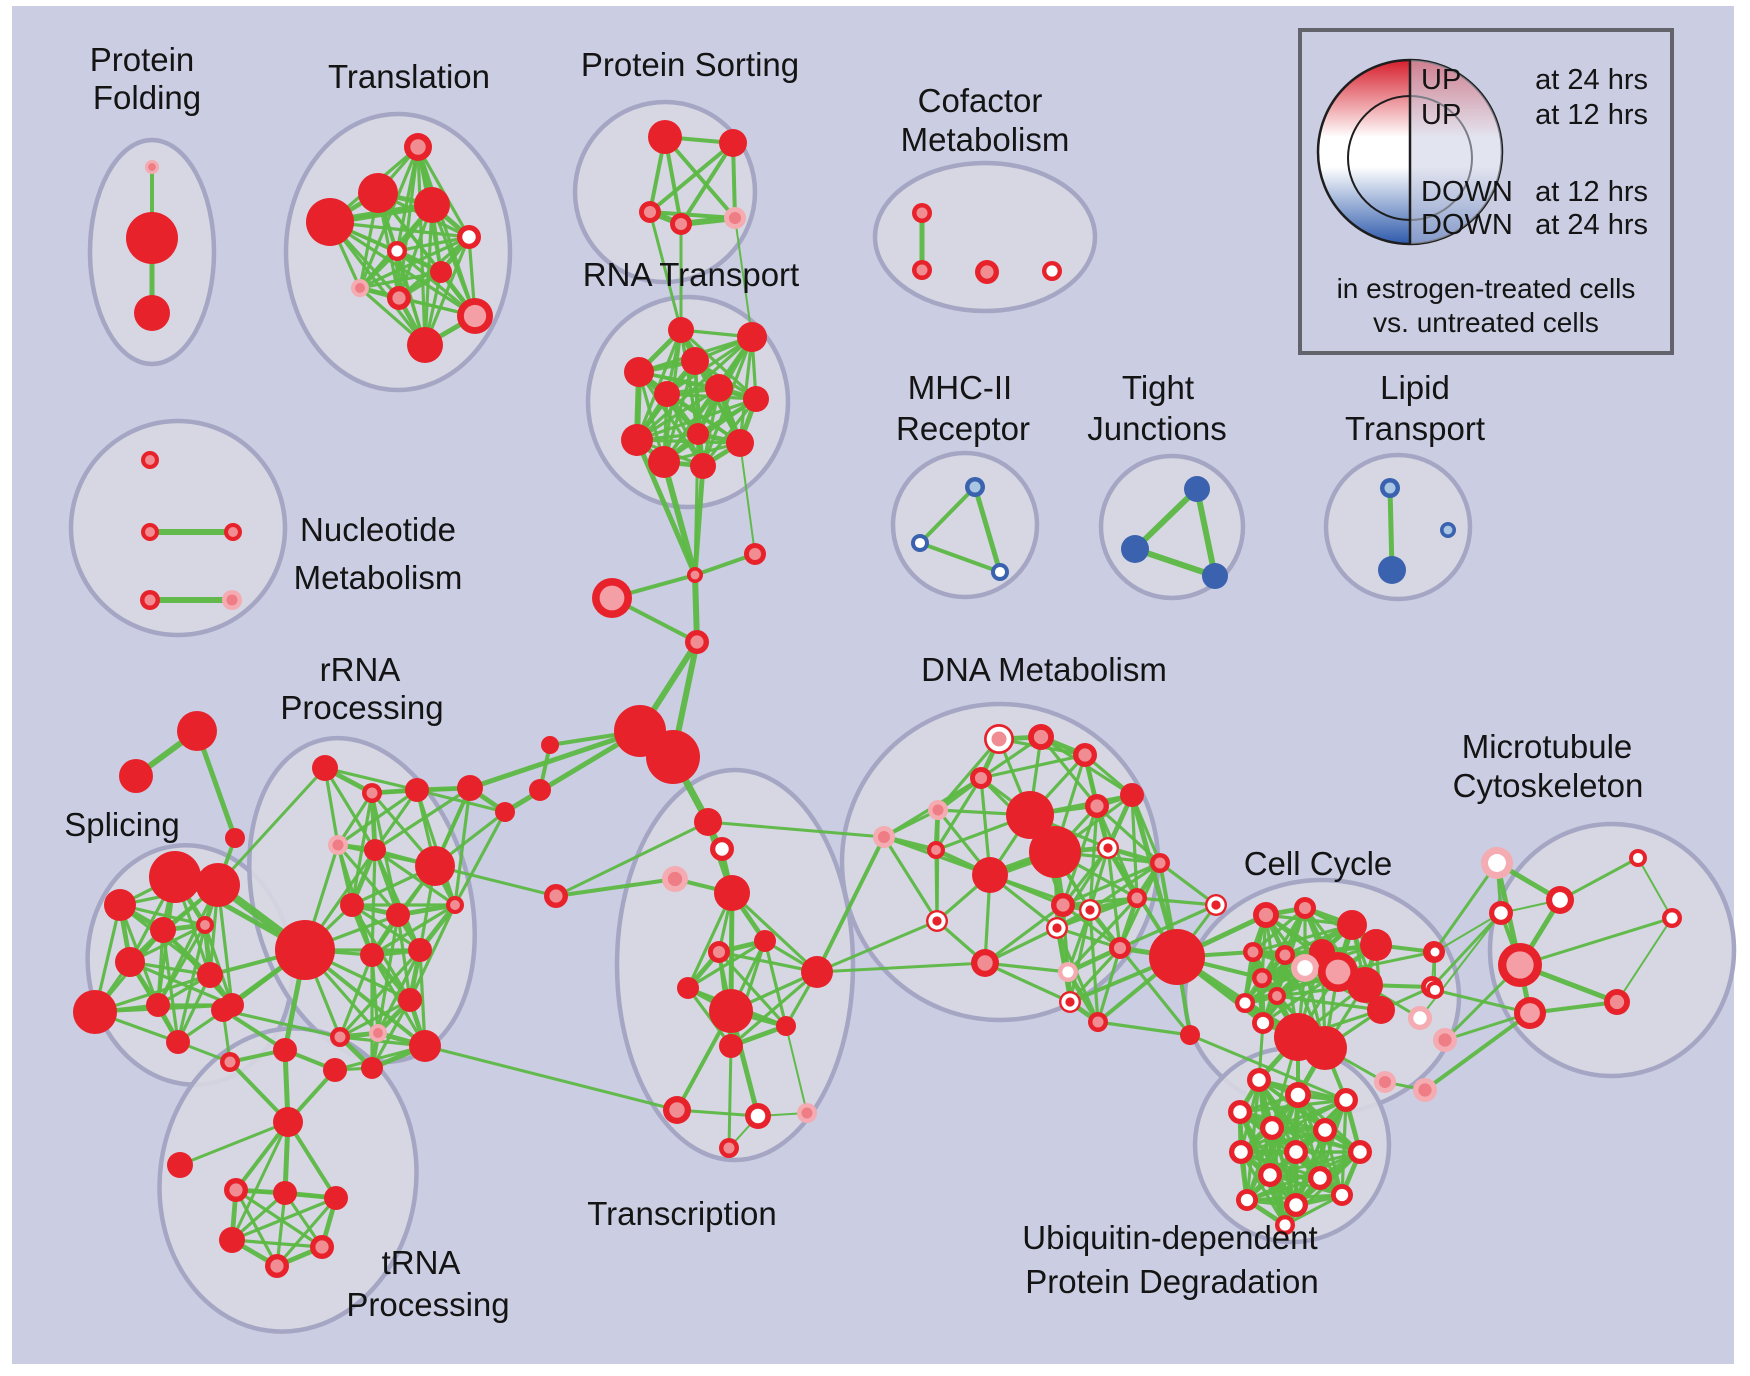 This screenshot has height=1376, width=1750. I want to click on cluster-label: Receptor, so click(963, 428).